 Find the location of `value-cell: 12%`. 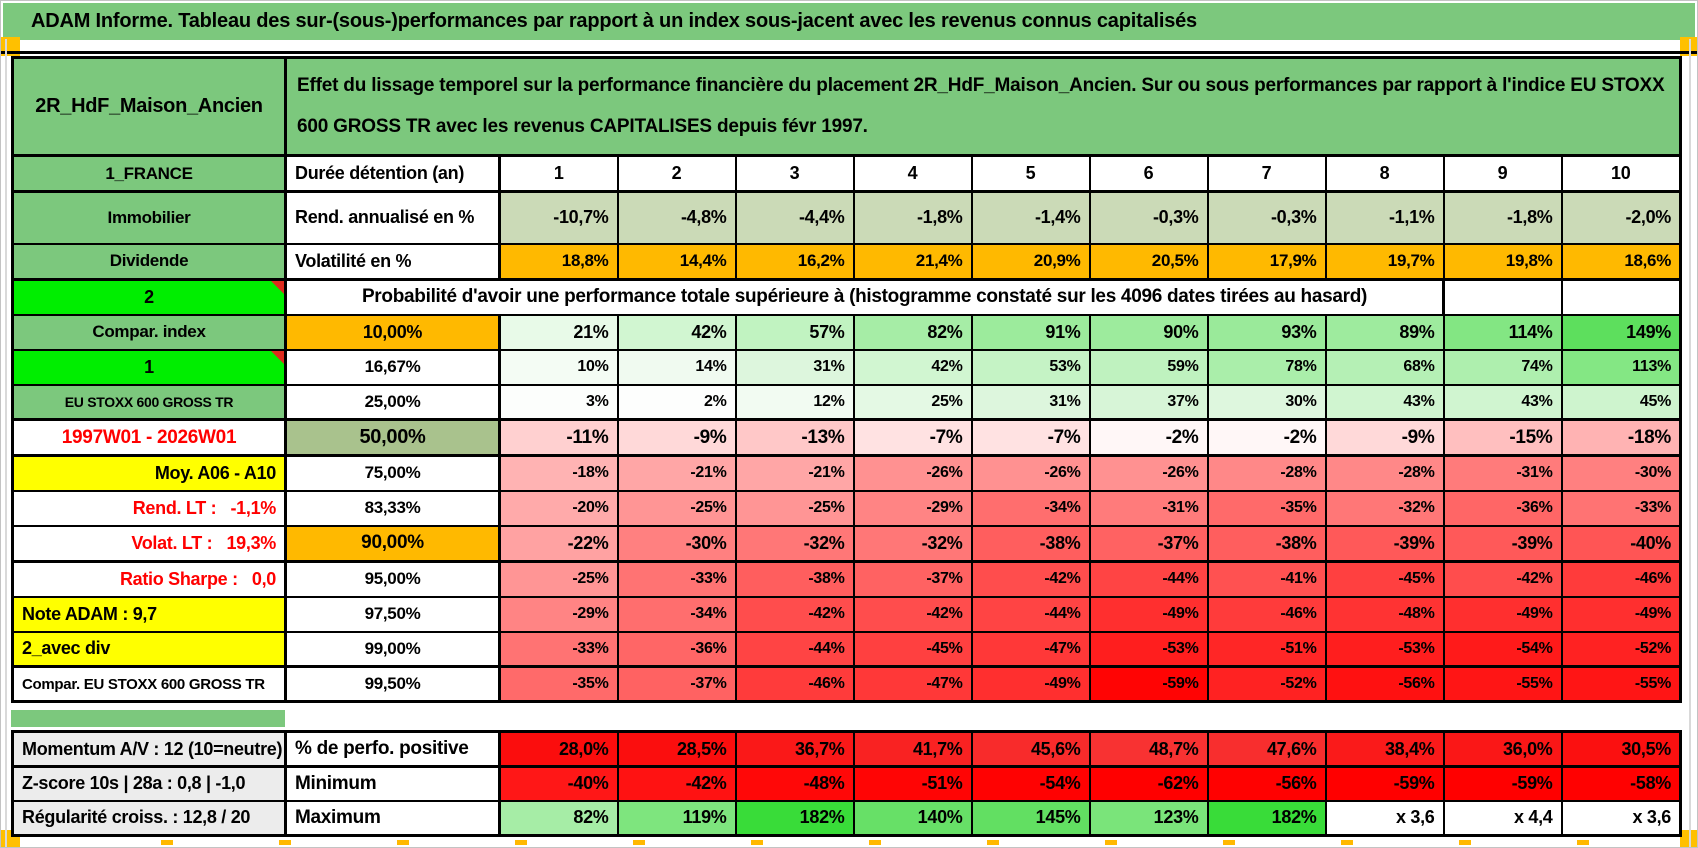

value-cell: 12% is located at coordinates (794, 402).